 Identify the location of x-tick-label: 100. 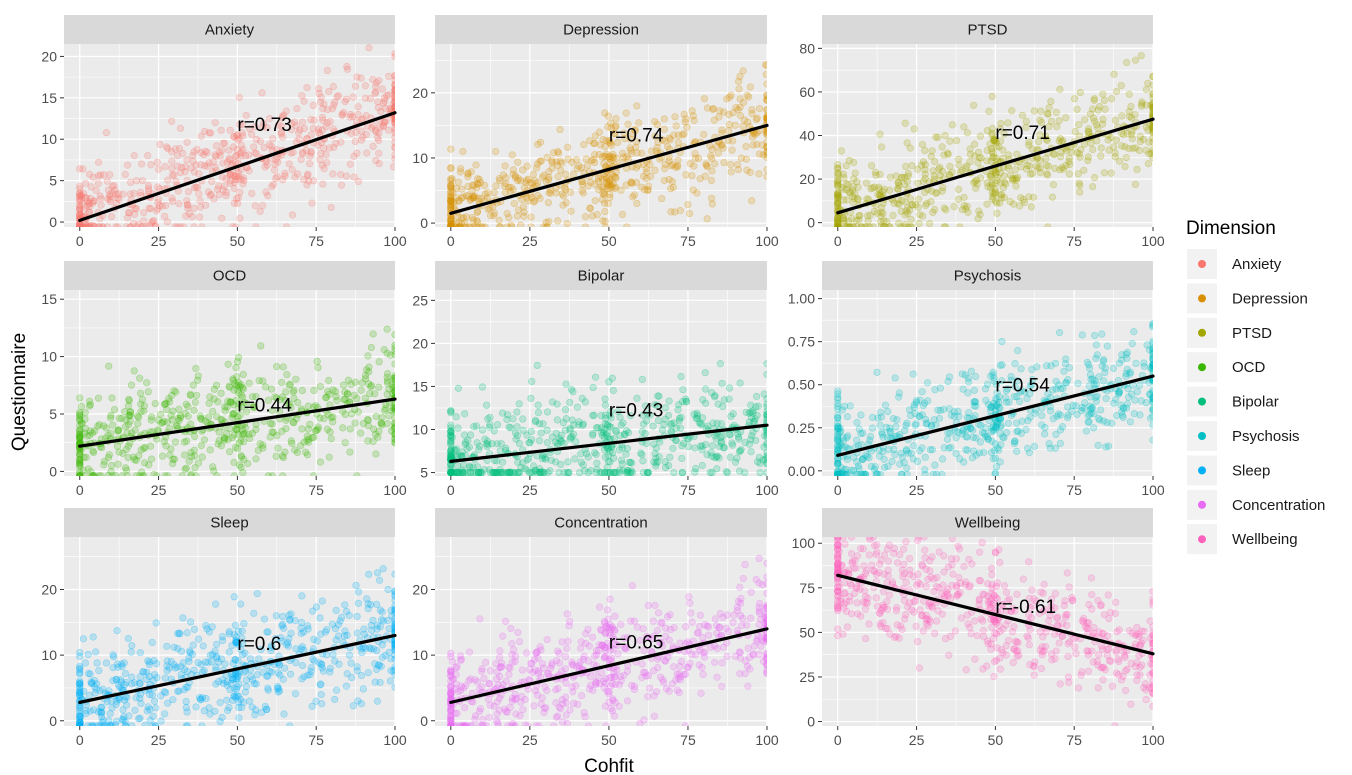
(767, 490).